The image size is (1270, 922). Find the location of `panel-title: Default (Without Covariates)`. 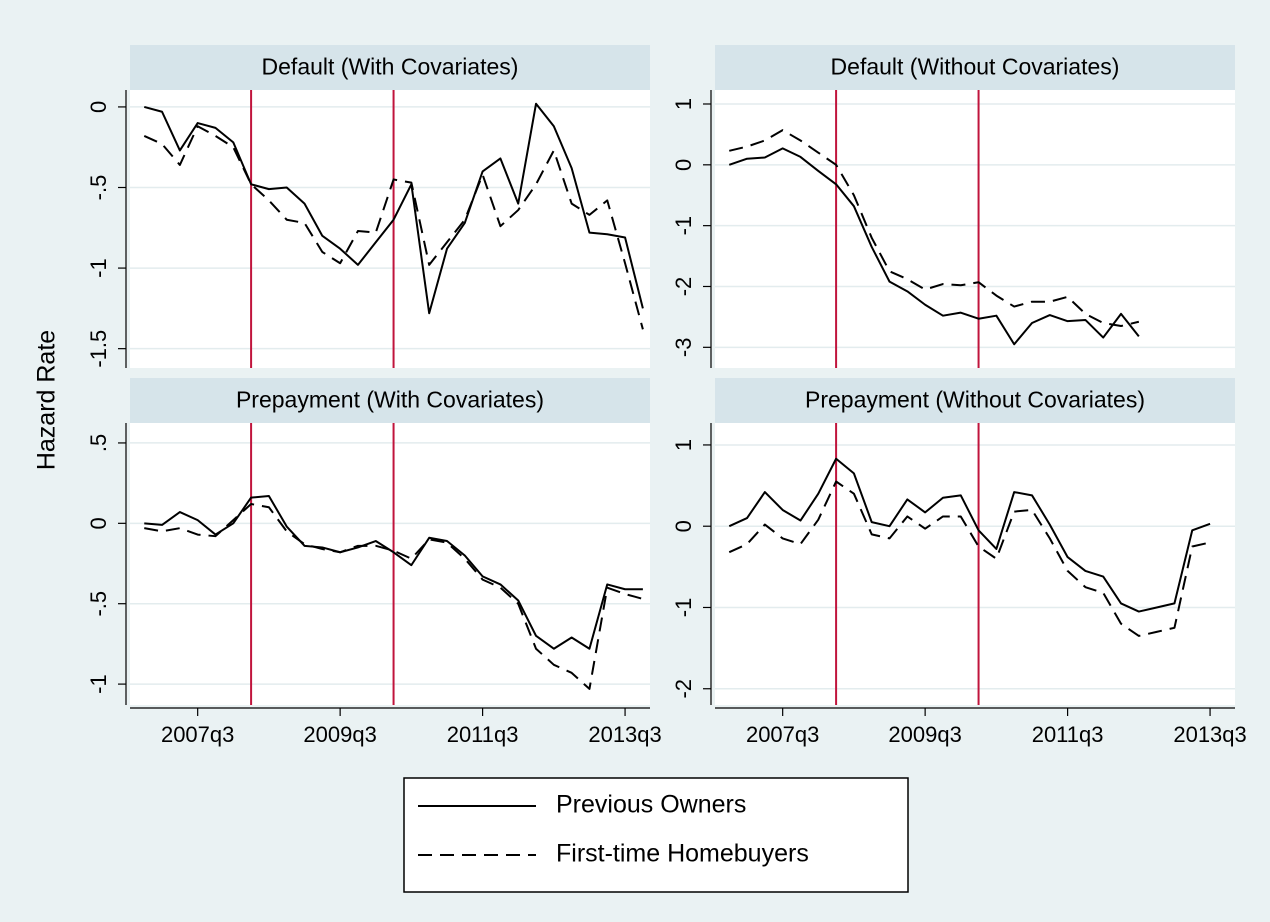

panel-title: Default (Without Covariates) is located at coordinates (975, 67).